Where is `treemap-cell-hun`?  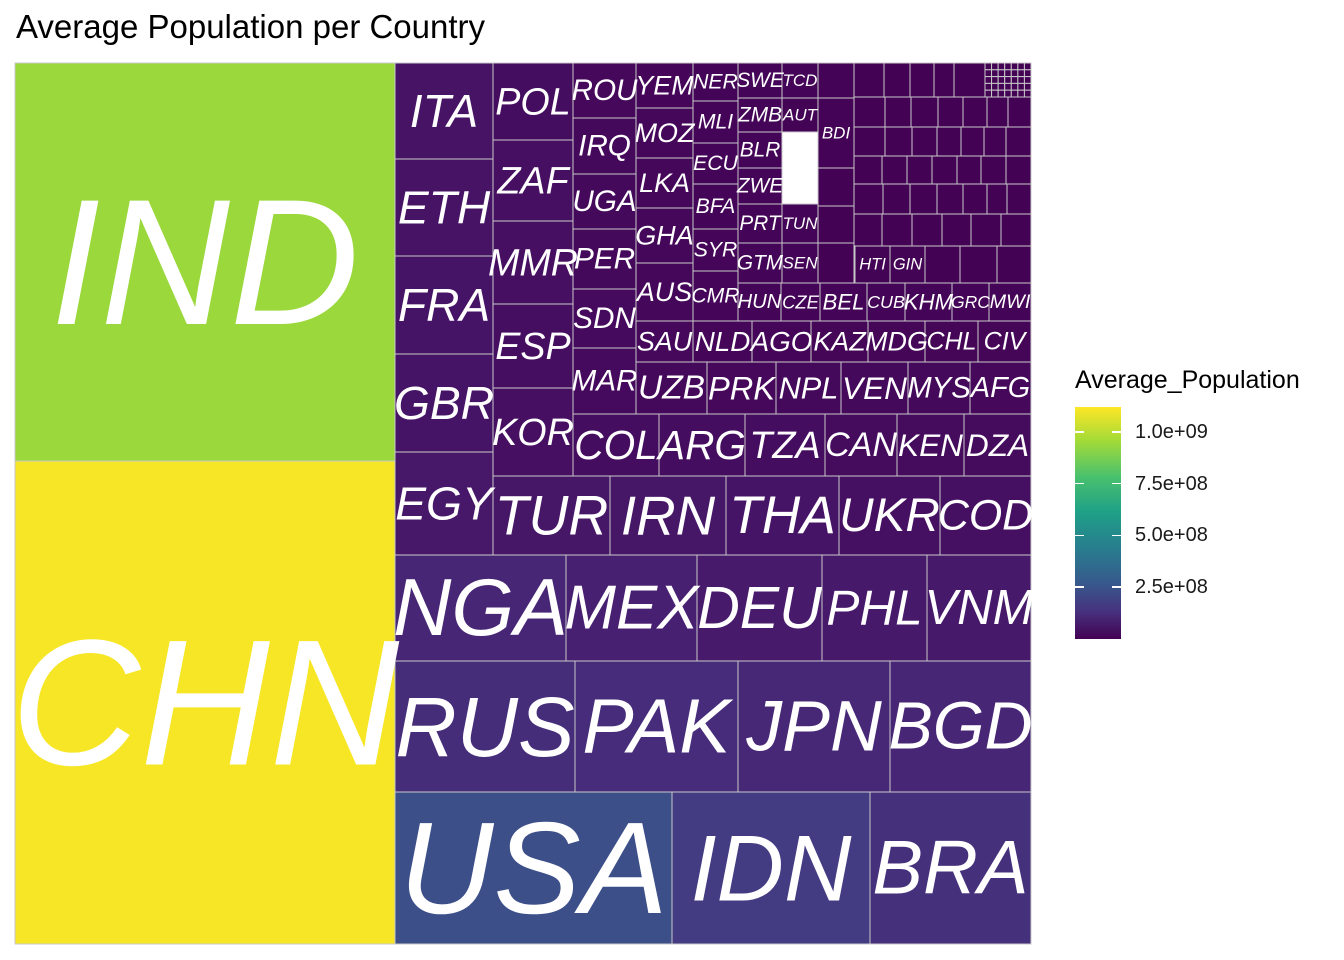 treemap-cell-hun is located at coordinates (759, 302).